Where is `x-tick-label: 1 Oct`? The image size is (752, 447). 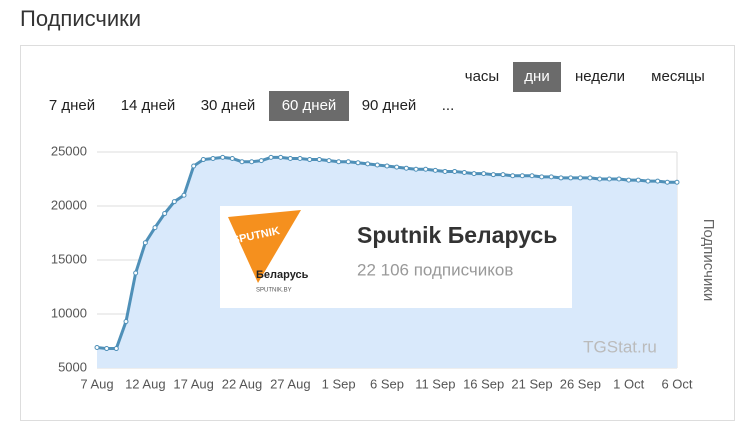
x-tick-label: 1 Oct is located at coordinates (628, 383).